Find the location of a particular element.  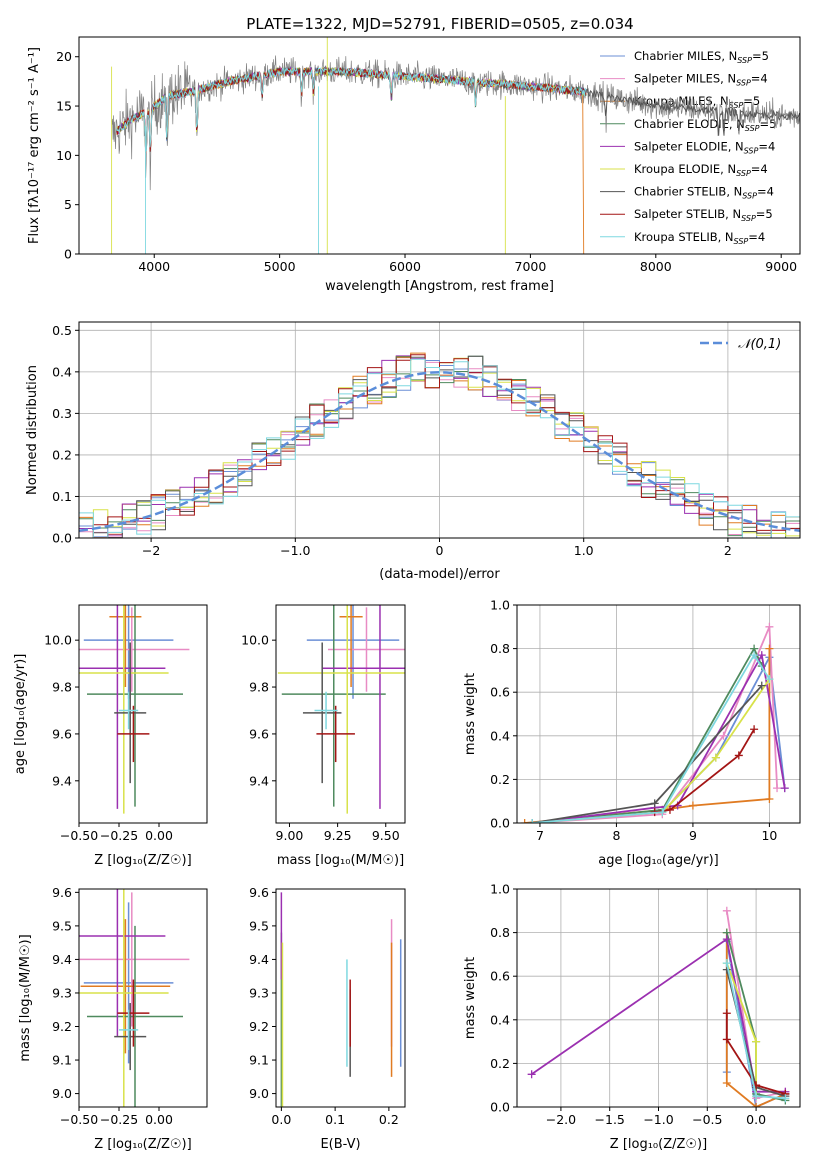

y-tick-label: 9.1 is located at coordinates (62, 1060).